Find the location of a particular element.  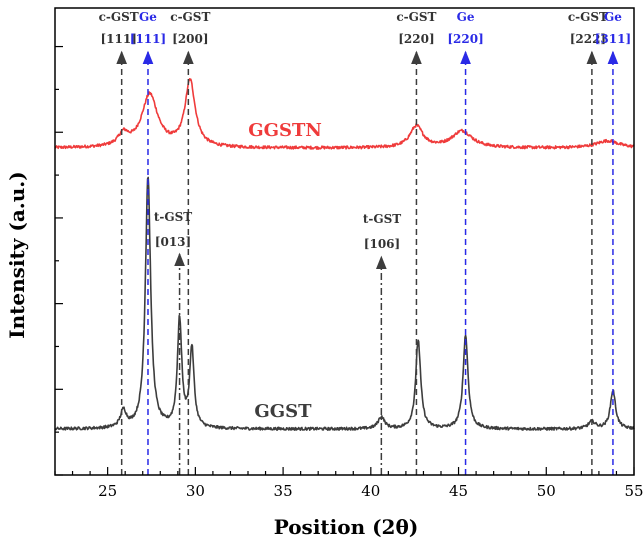

series-line-ggstn is located at coordinates (344, 114).